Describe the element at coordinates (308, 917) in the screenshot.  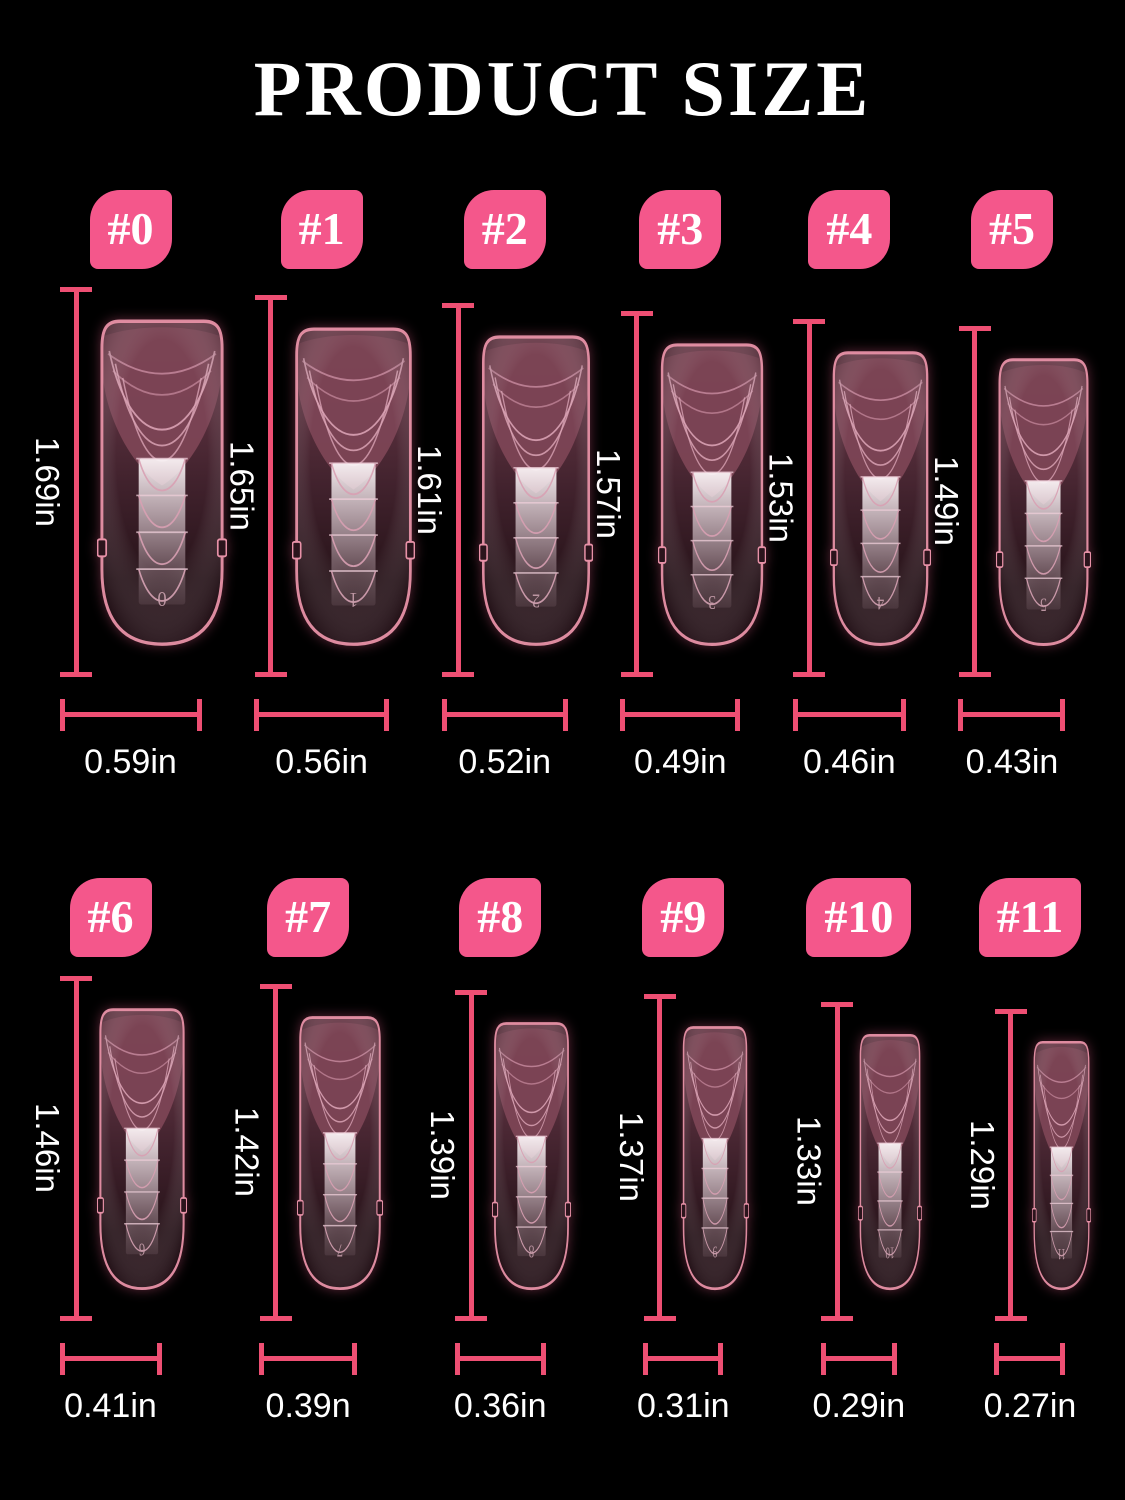
I see `size-number-badge: #7` at that location.